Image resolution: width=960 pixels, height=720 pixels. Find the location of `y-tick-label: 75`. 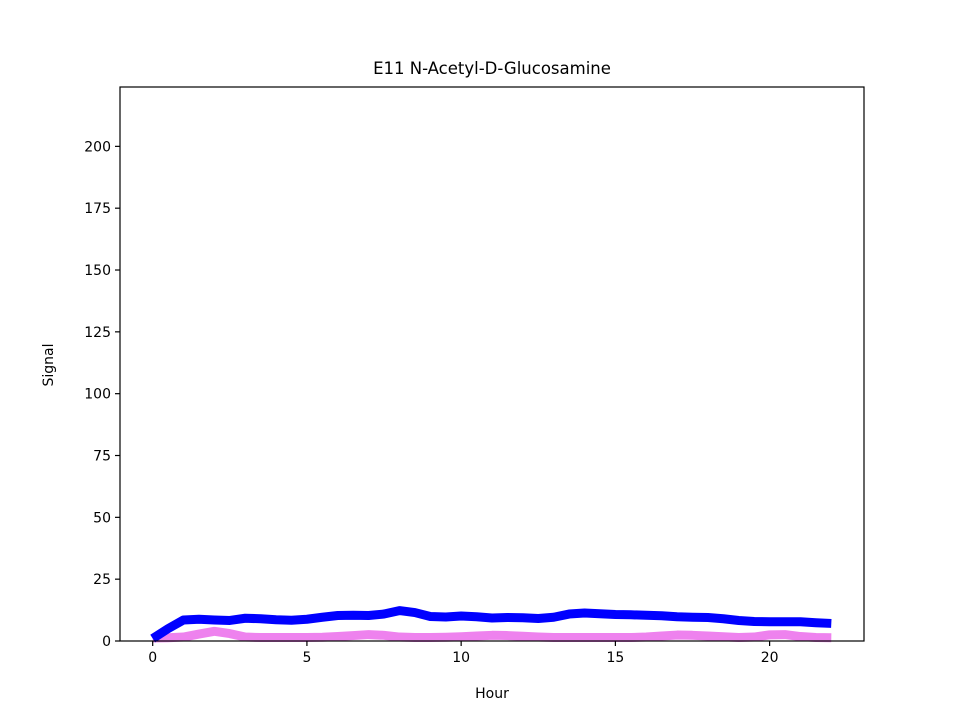

y-tick-label: 75 is located at coordinates (102, 457).